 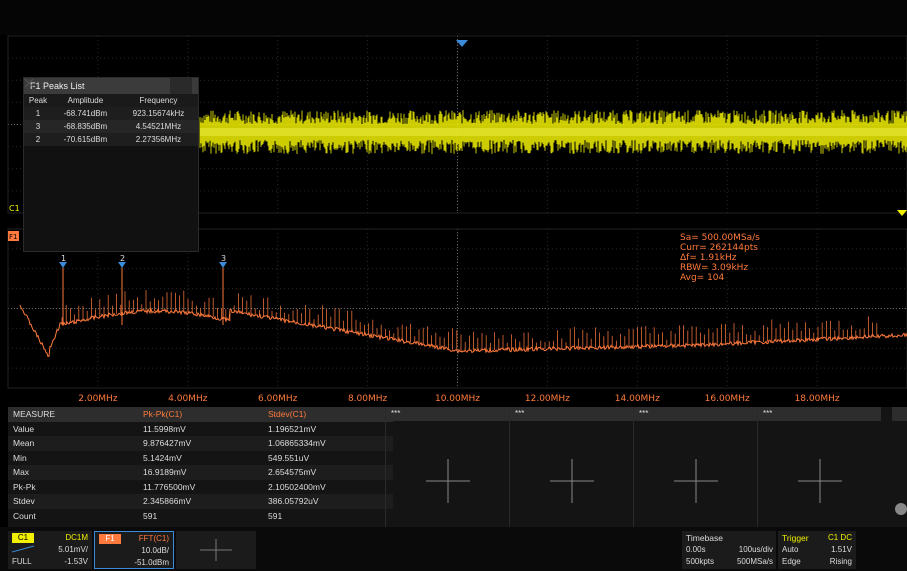 What do you see at coordinates (278, 399) in the screenshot?
I see `freq-tick-label: 6.00MHz` at bounding box center [278, 399].